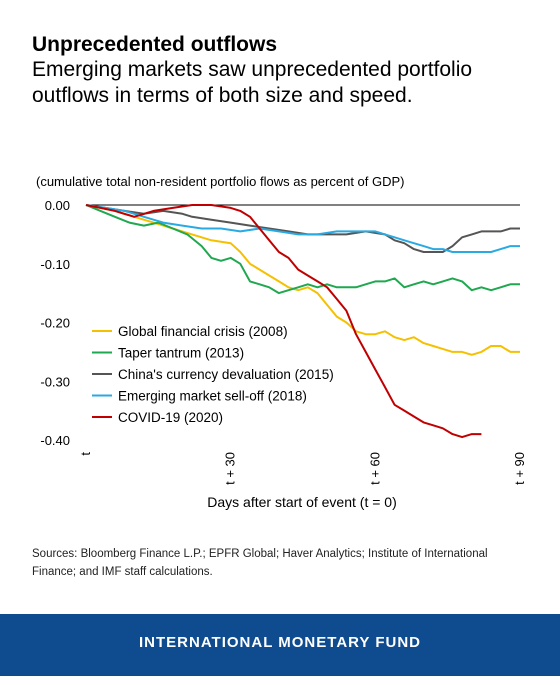 The height and width of the screenshot is (676, 560). I want to click on x-axis-title: Days after start of event (t = 0), so click(301, 502).